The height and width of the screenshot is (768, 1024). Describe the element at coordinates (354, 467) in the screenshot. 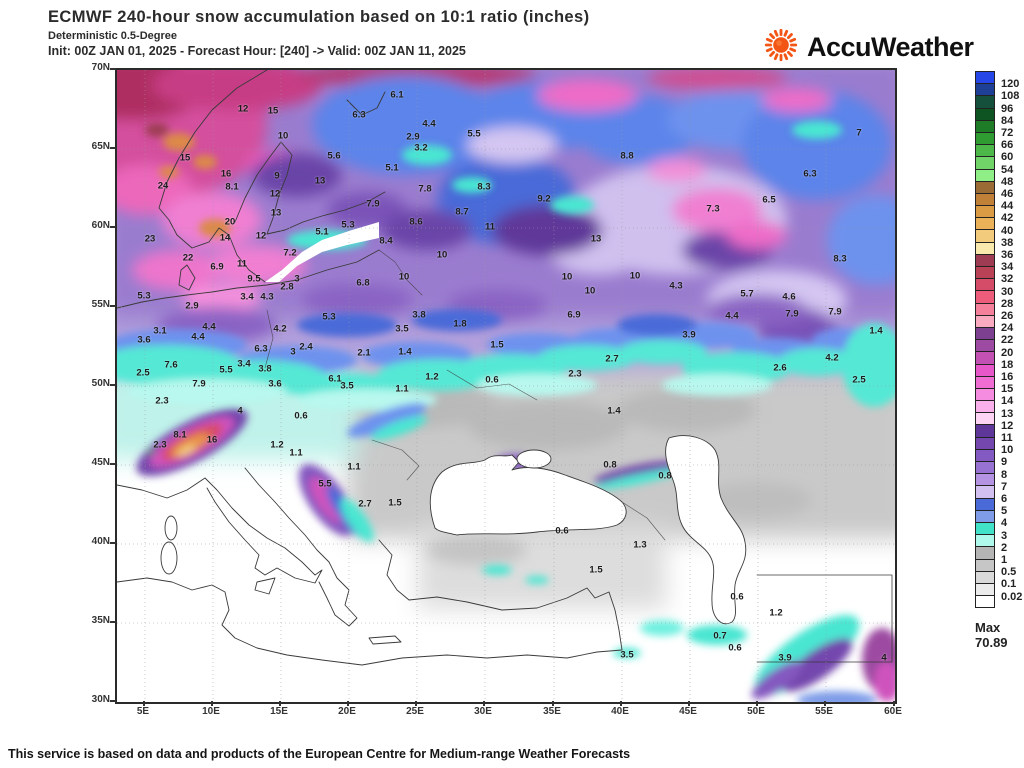

I see `map-value-label: 1.1` at that location.